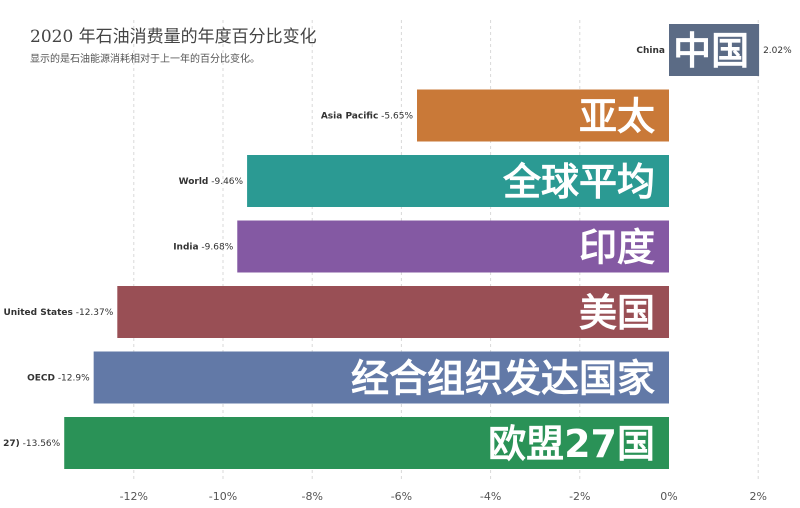  I want to click on category-label: China, so click(650, 51).